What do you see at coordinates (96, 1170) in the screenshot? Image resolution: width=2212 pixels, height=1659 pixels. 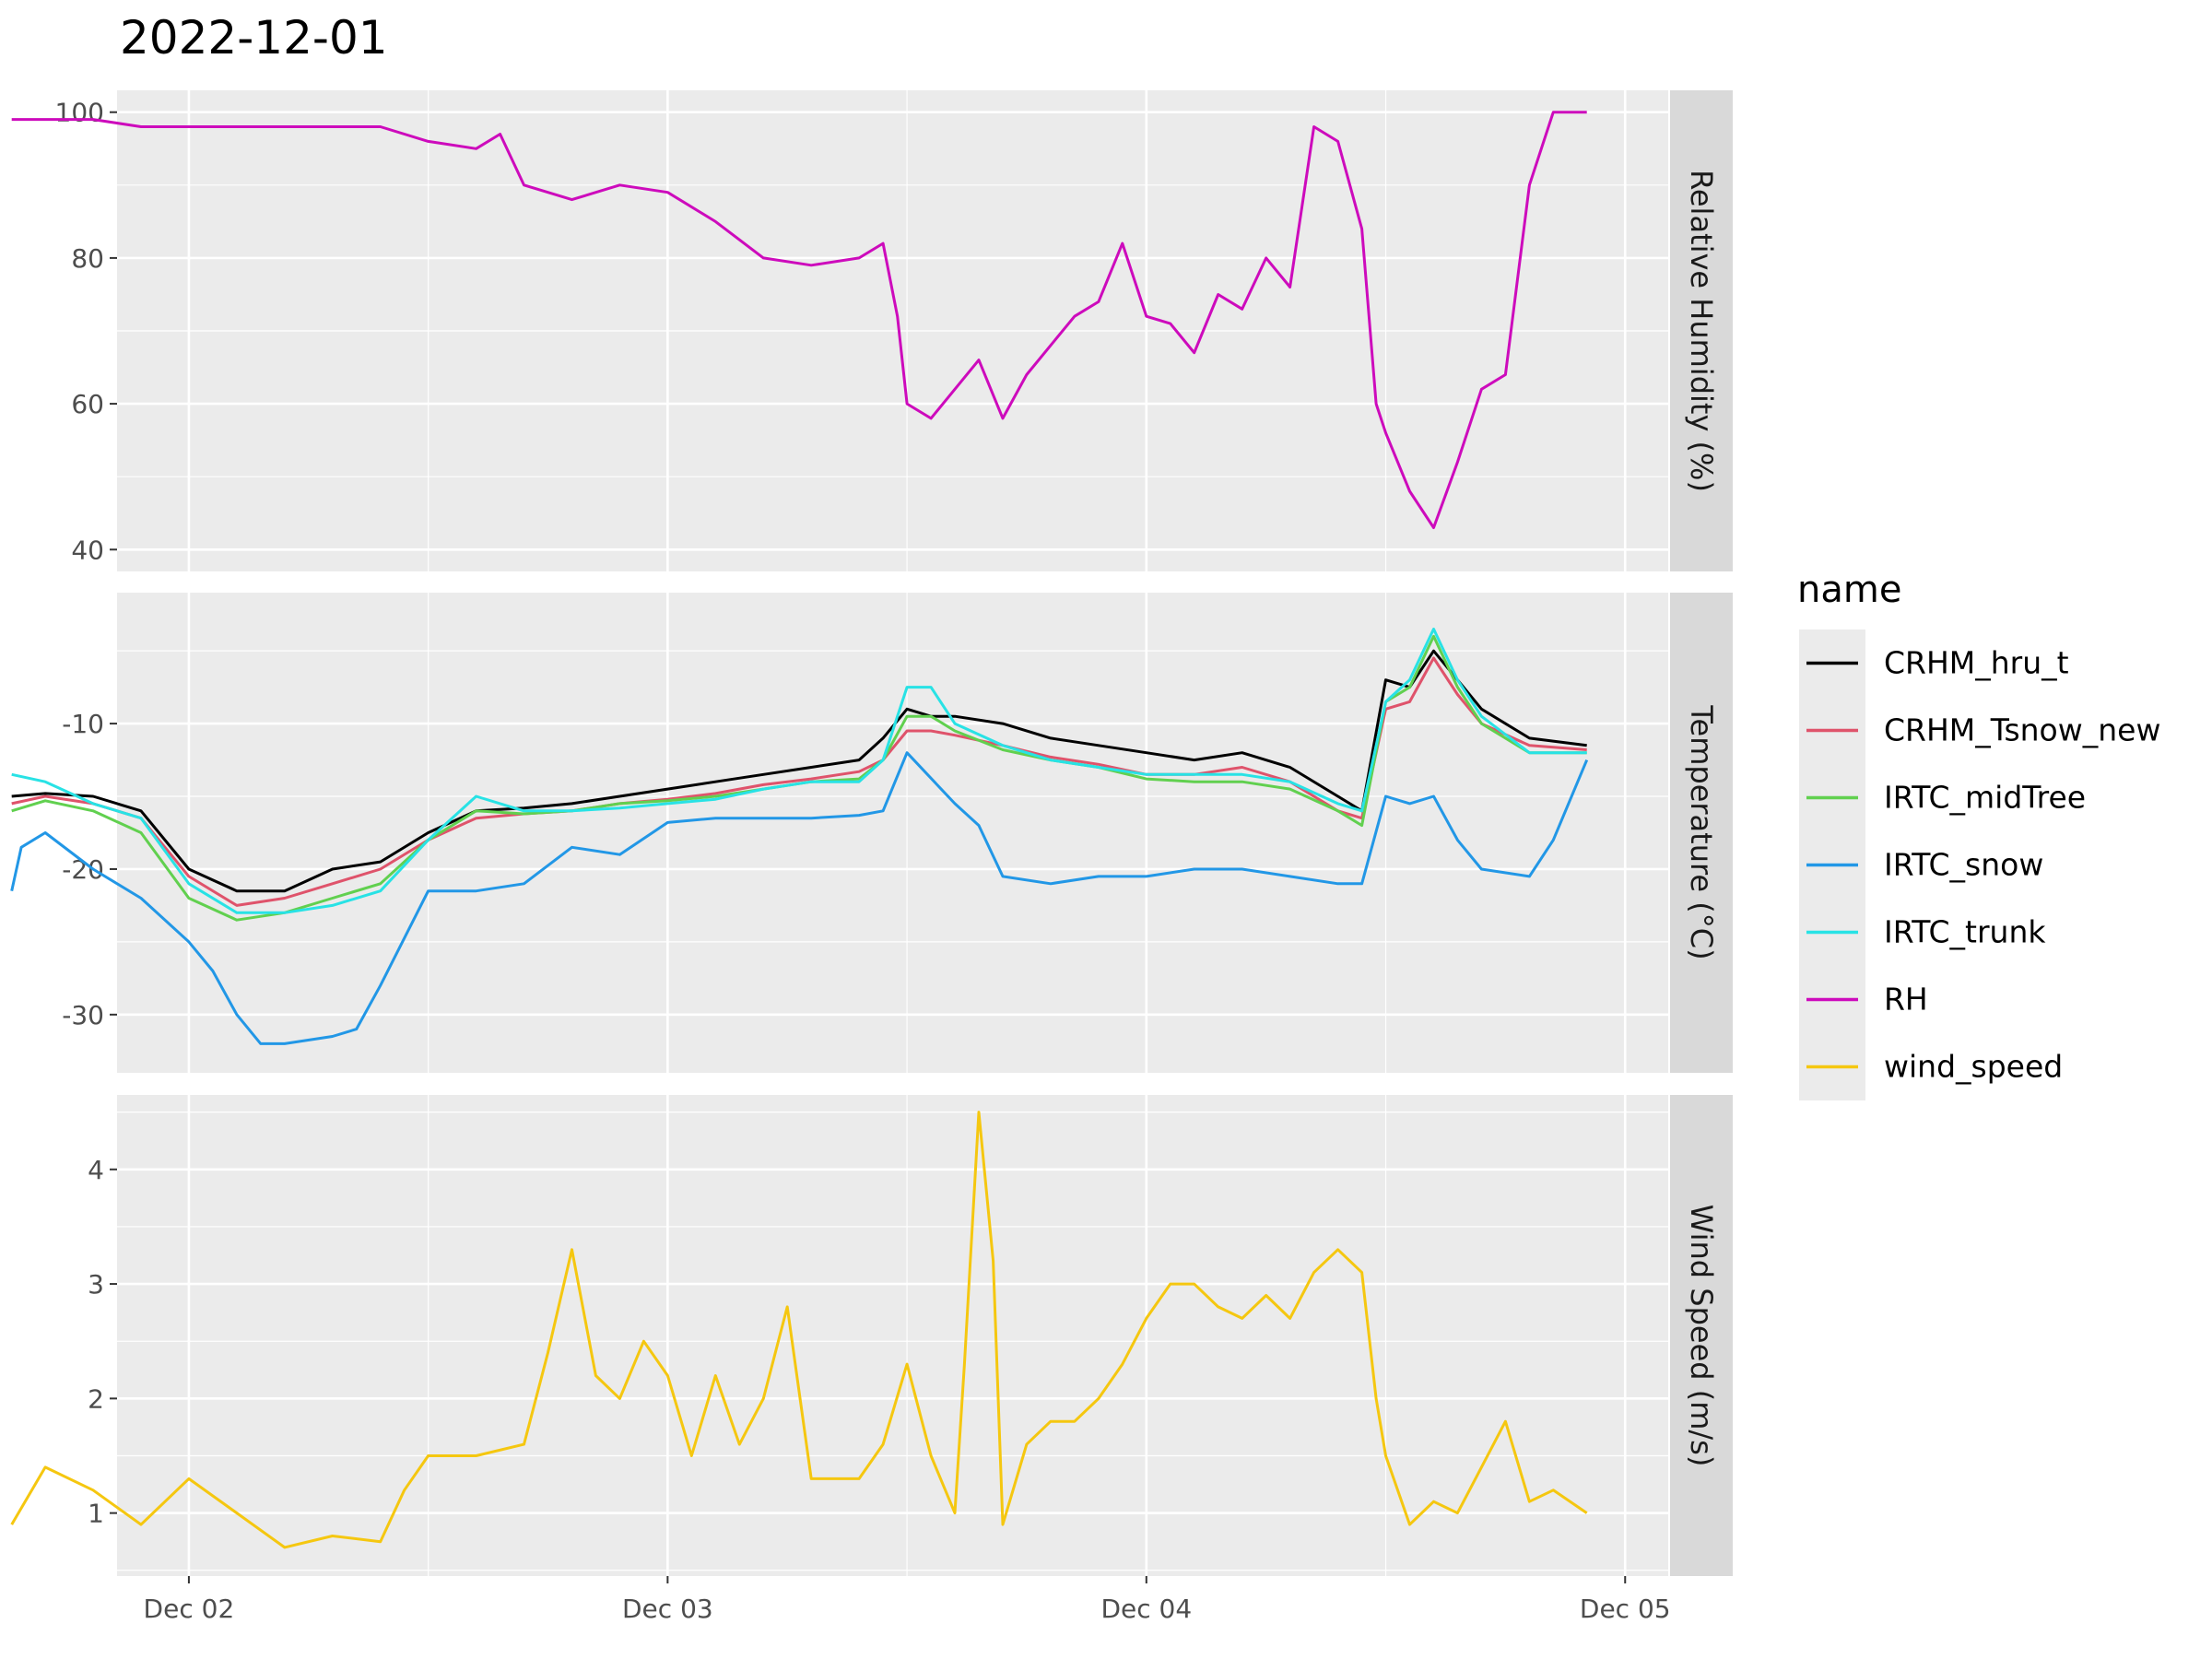 I see `y-tick-label: 4` at bounding box center [96, 1170].